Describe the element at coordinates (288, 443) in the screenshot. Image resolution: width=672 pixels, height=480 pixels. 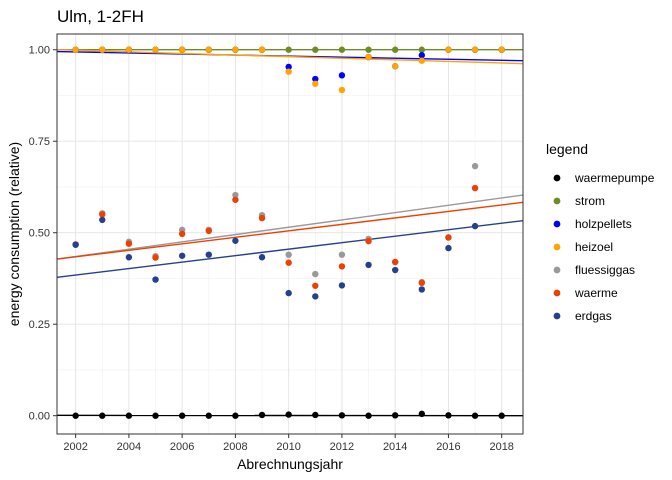
I see `x-axis-ticks: 2002 2004 2006 2008 2010 2012 2014 2016 2018` at that location.